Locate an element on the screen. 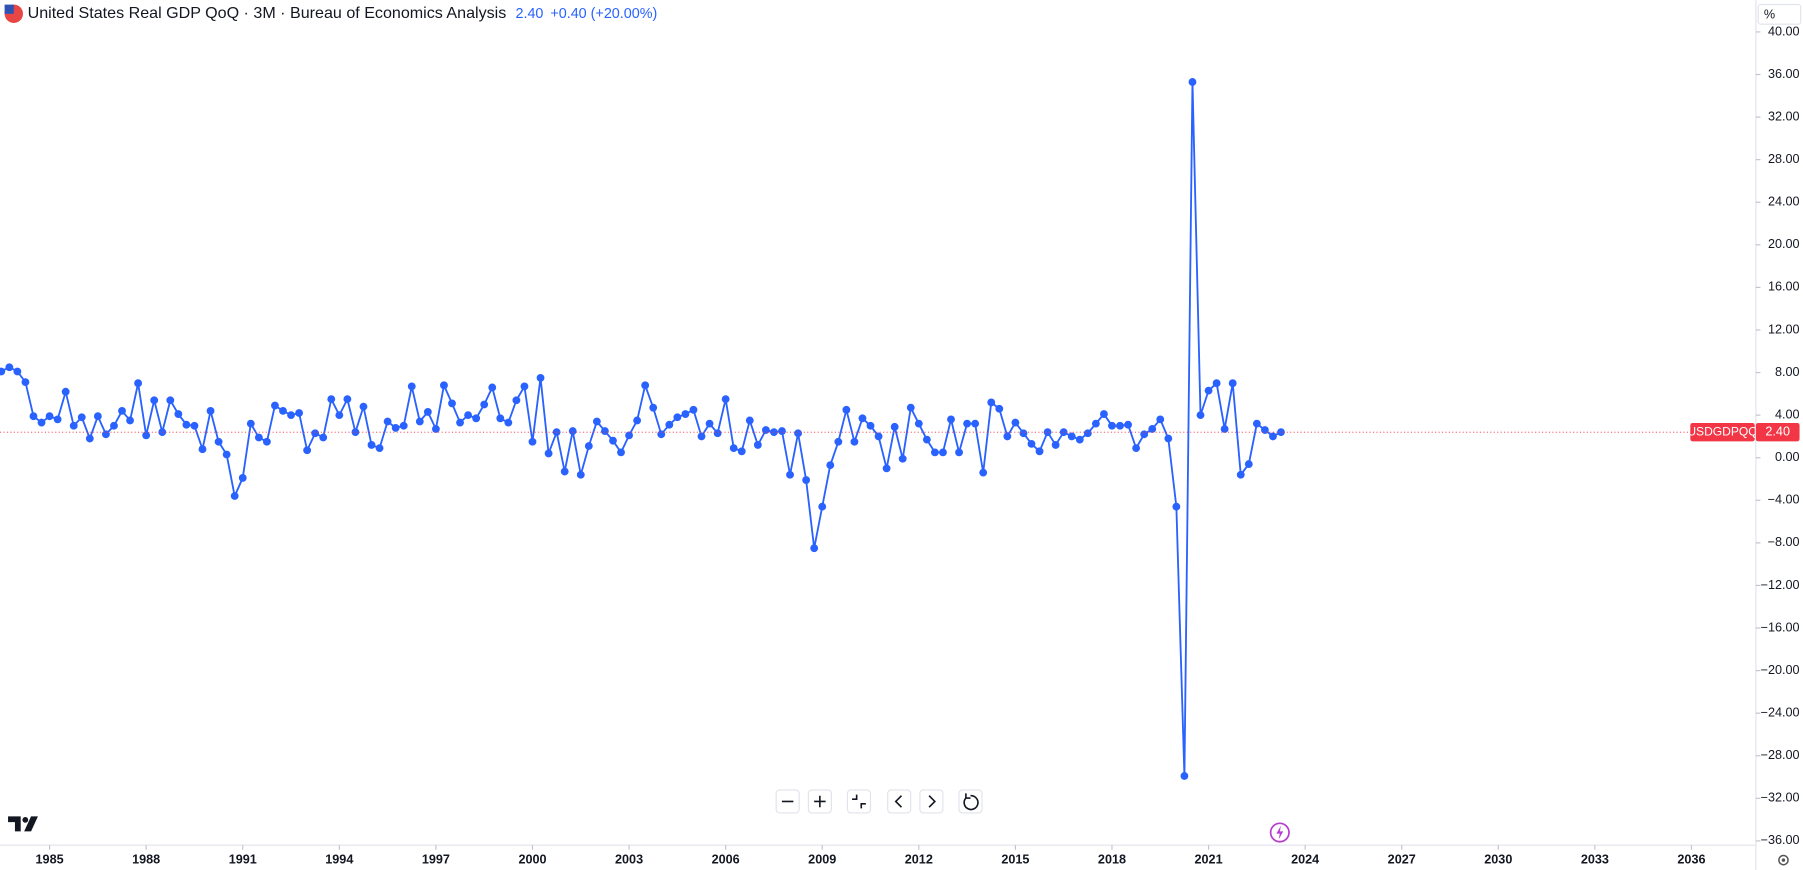 This screenshot has width=1803, height=870. y-tick-label: 36.00 is located at coordinates (1784, 74).